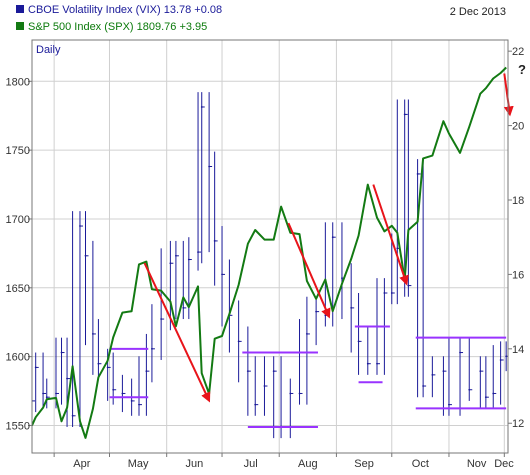  What do you see at coordinates (518, 275) in the screenshot?
I see `right-tick-label-16: 16` at bounding box center [518, 275].